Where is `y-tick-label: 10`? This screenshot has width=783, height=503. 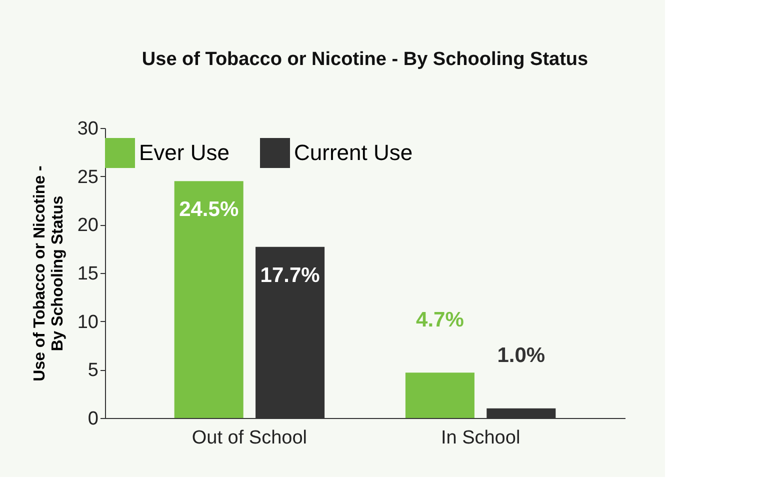 y-tick-label: 10 is located at coordinates (87, 322).